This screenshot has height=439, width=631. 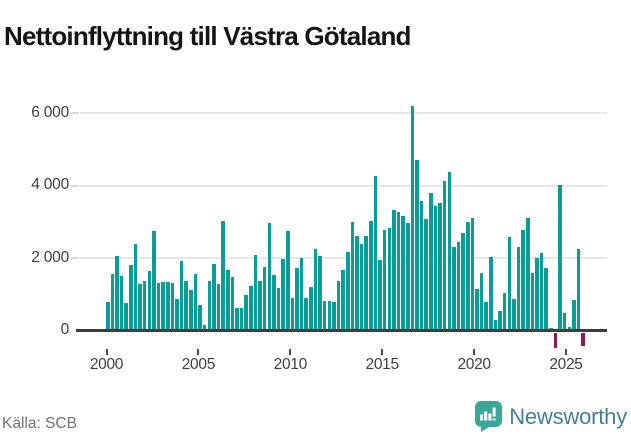 I want to click on x-tick-2015, so click(x=382, y=352).